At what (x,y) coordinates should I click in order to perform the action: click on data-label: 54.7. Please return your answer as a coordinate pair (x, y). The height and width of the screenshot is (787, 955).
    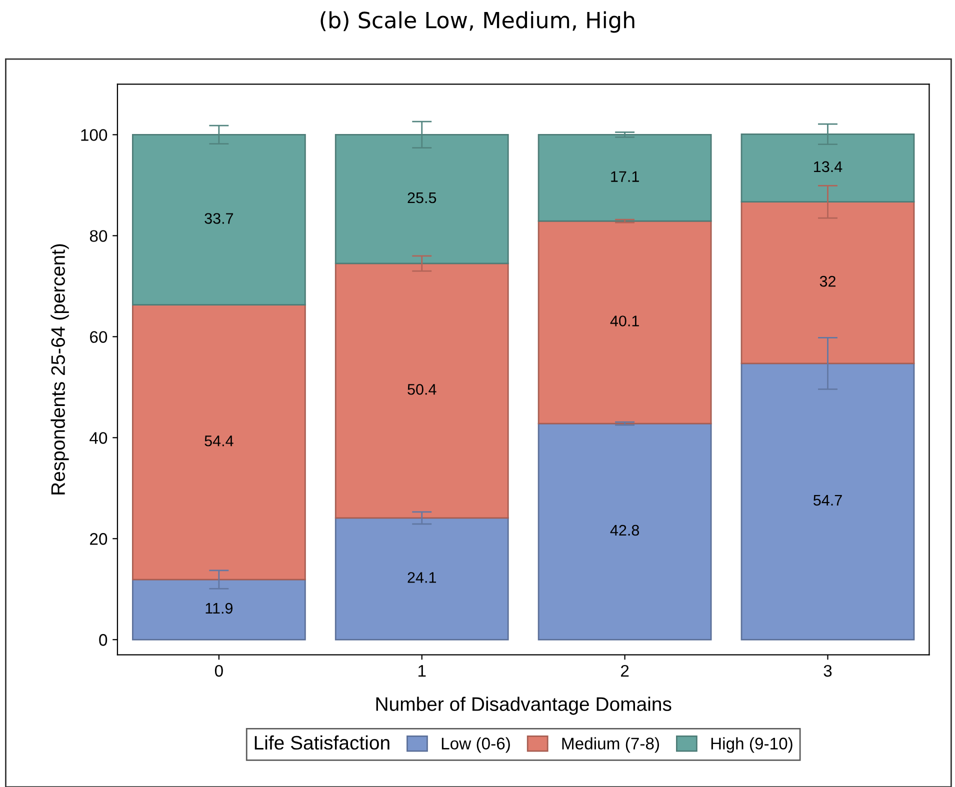
    Looking at the image, I should click on (827, 500).